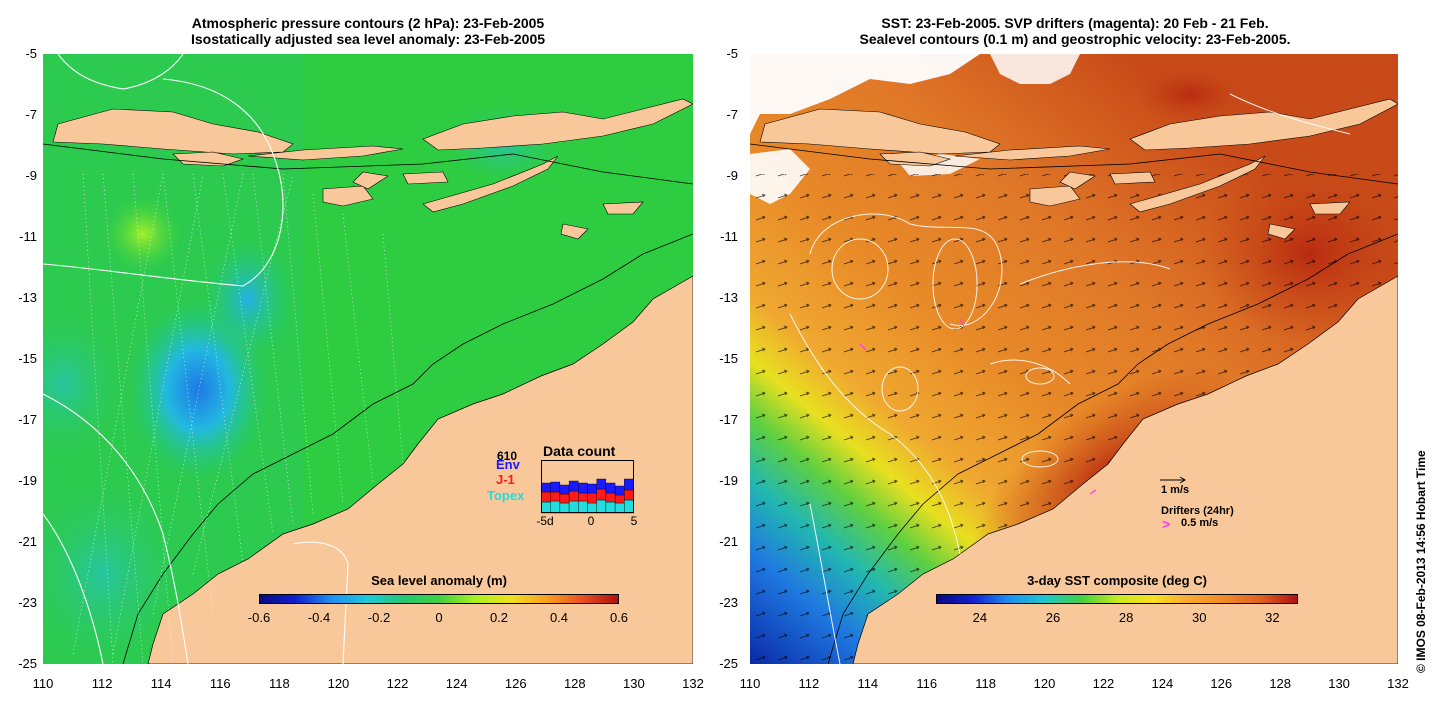 Image resolution: width=1440 pixels, height=710 pixels. I want to click on colorbar-tick-label: -0.2, so click(379, 617).